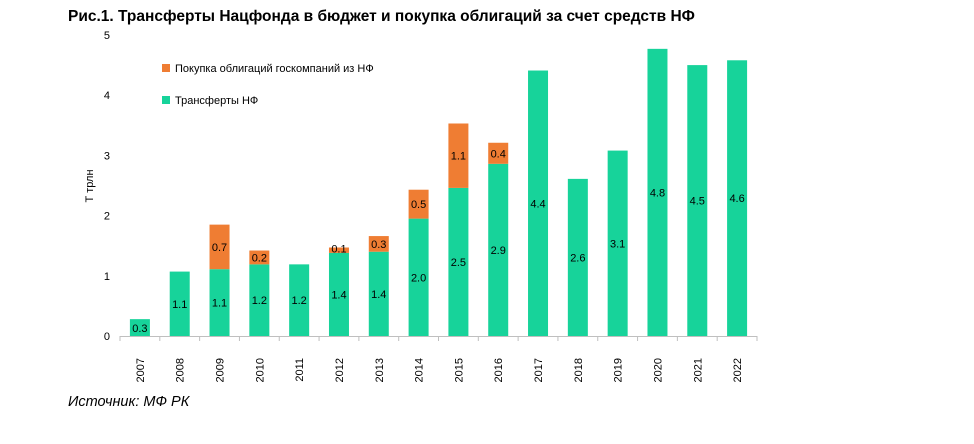  Describe the element at coordinates (221, 370) in the screenshot. I see `x-tick-label: 2009` at that location.